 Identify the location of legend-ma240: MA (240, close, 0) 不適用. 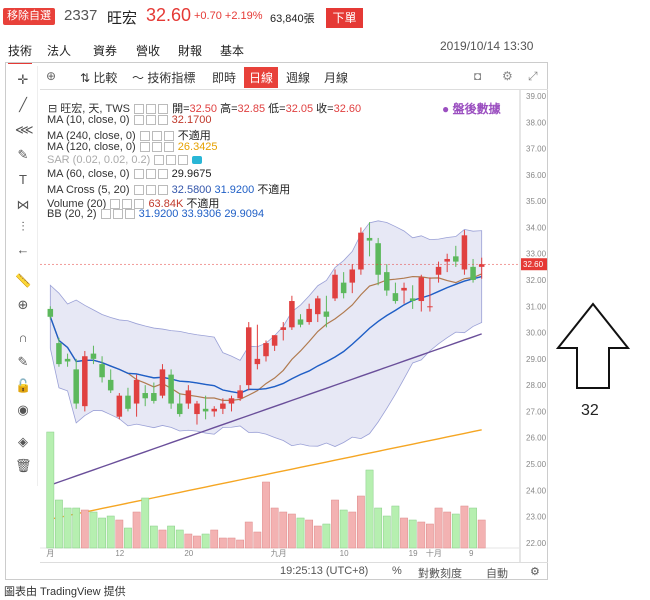
(129, 136).